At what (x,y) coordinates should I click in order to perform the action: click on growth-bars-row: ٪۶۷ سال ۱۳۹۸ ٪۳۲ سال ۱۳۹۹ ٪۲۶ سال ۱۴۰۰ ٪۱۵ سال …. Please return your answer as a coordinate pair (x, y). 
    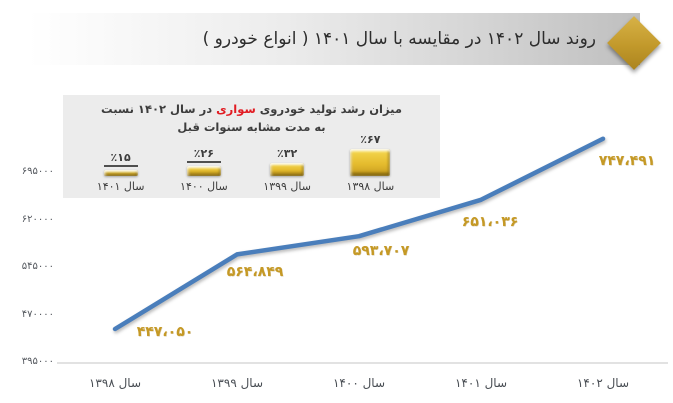
    Looking at the image, I should click on (245, 163).